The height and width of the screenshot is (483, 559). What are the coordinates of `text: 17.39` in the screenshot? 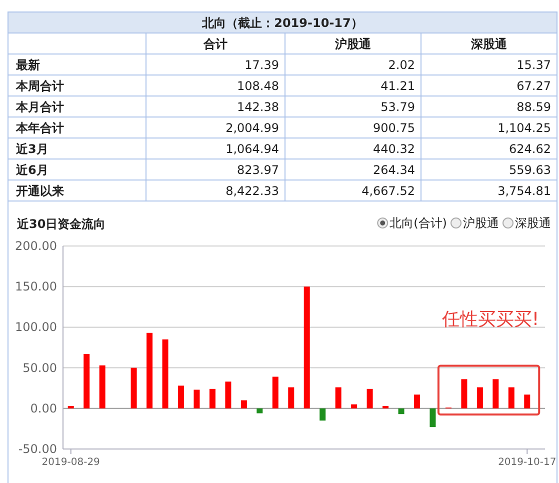 It's located at (261, 65).